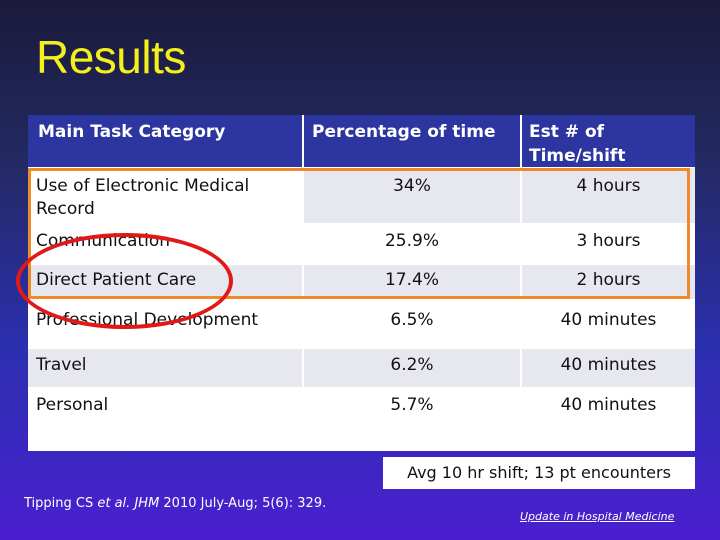  Describe the element at coordinates (124, 281) in the screenshot. I see `red-ellipse` at that location.